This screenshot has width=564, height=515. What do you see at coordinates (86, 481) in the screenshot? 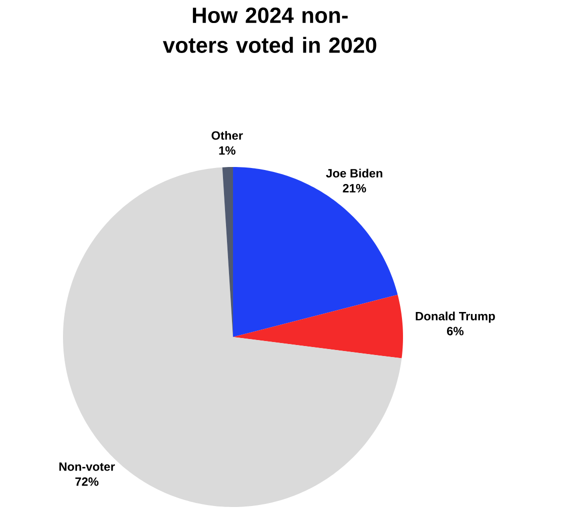
I see `data-label: 72%` at bounding box center [86, 481].